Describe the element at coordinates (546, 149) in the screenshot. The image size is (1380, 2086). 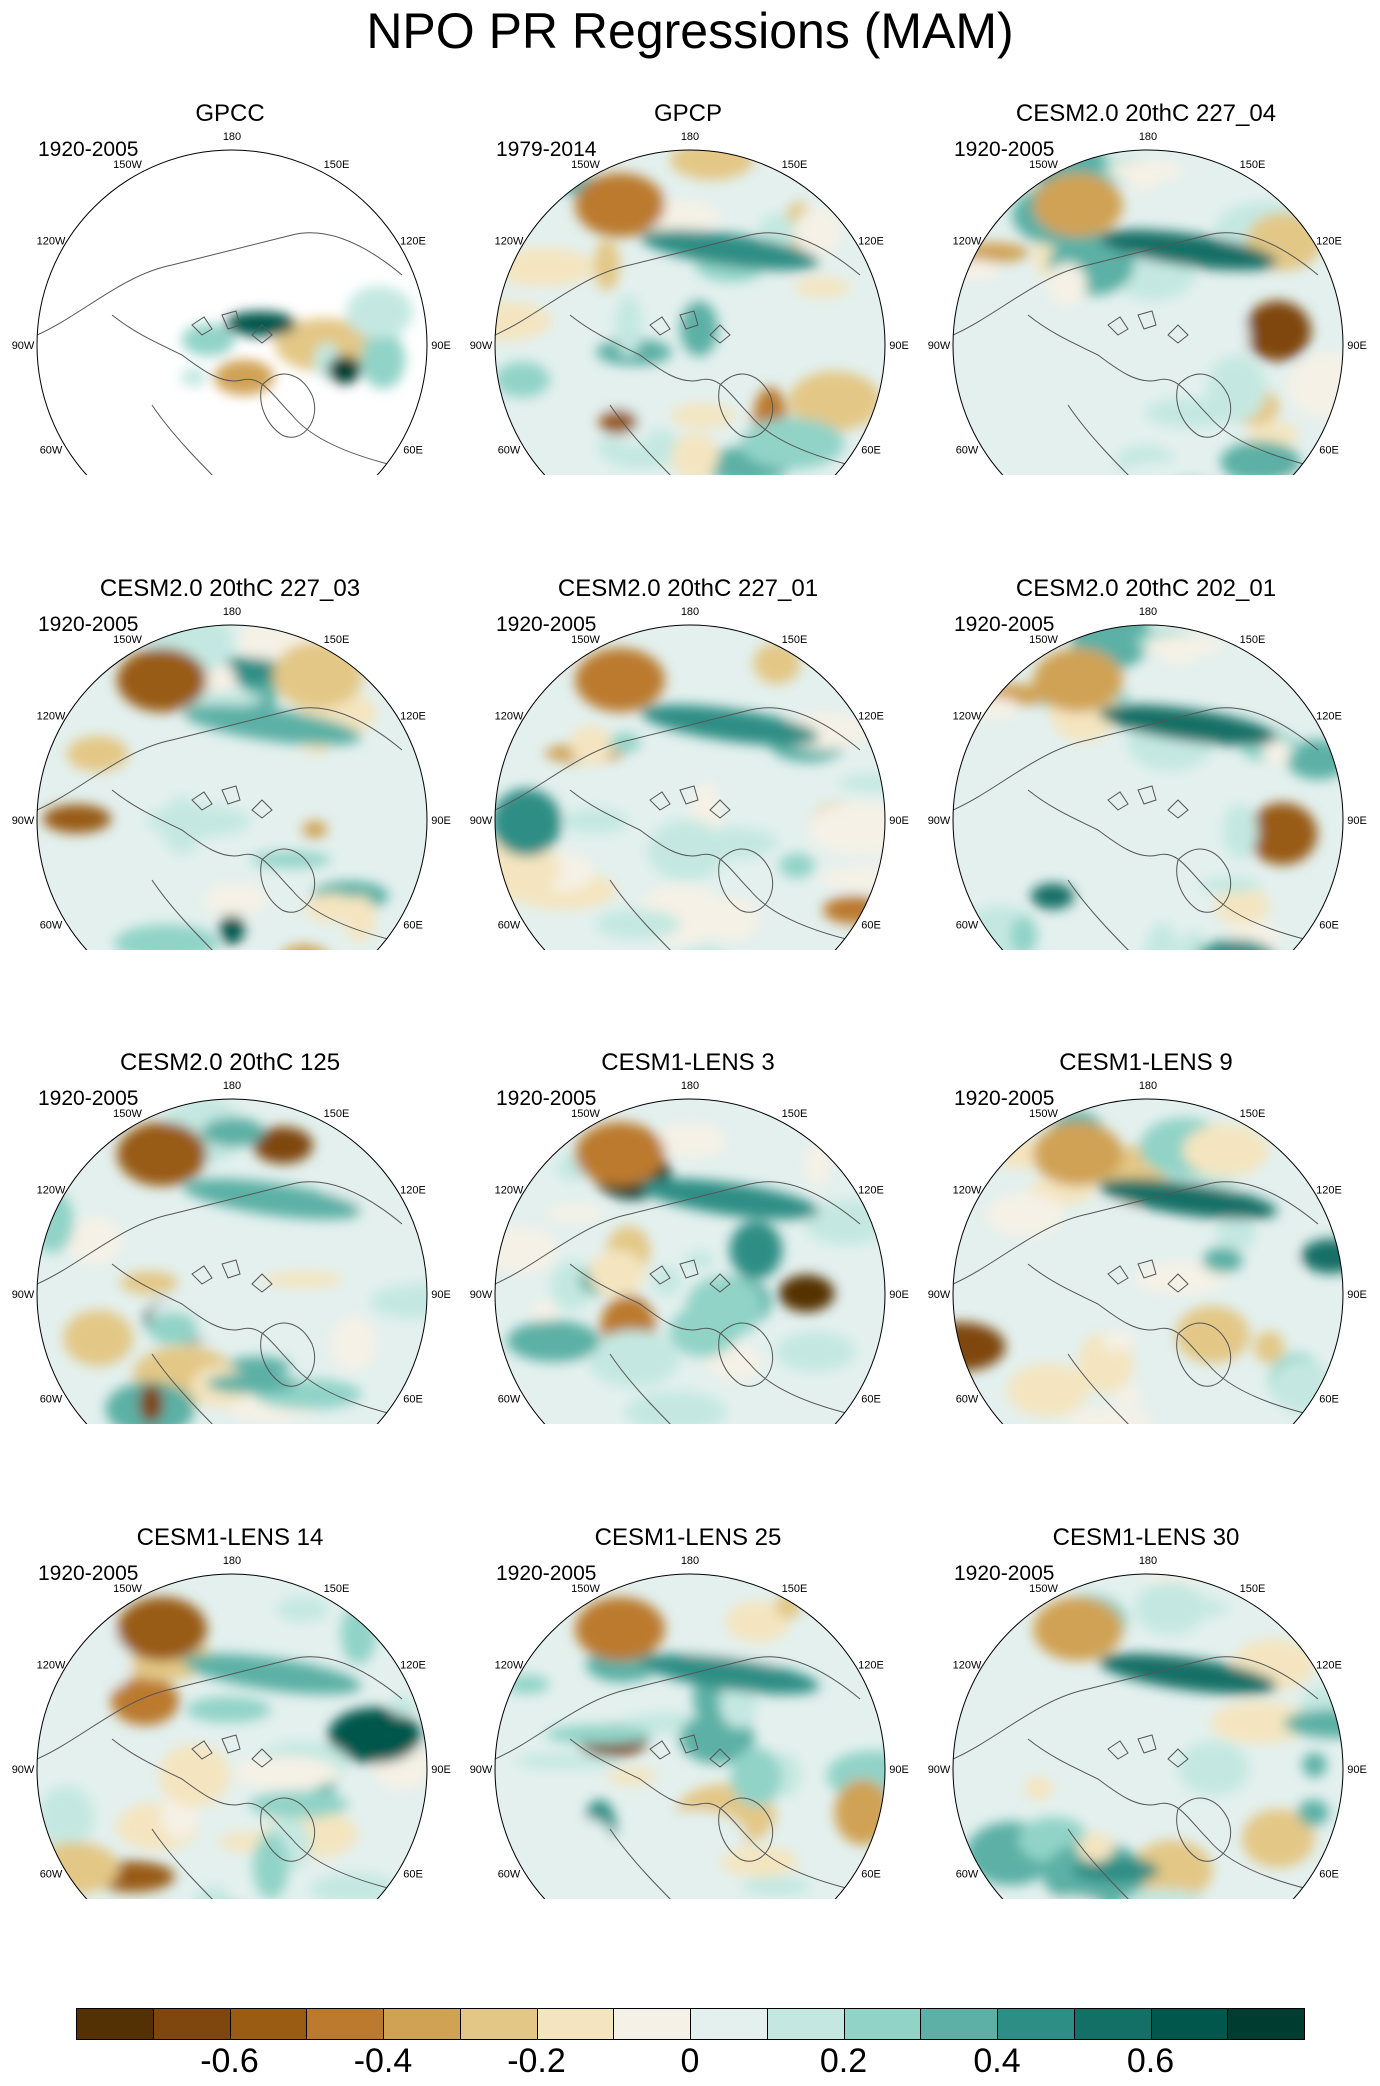
I see `panel-year-range: 1979-2014` at that location.